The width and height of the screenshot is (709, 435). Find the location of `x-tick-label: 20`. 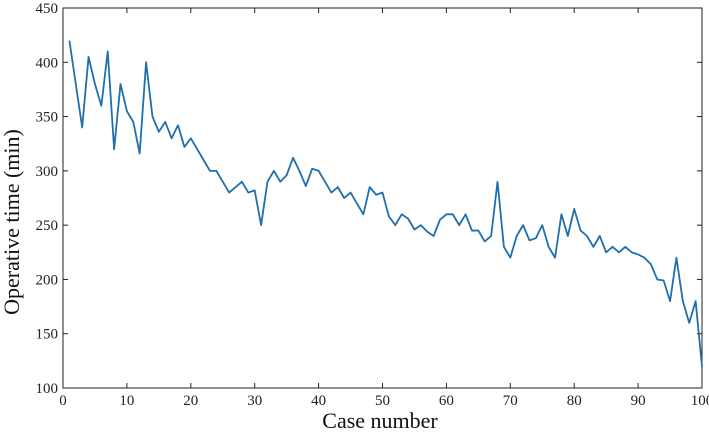

x-tick-label: 20 is located at coordinates (190, 401).